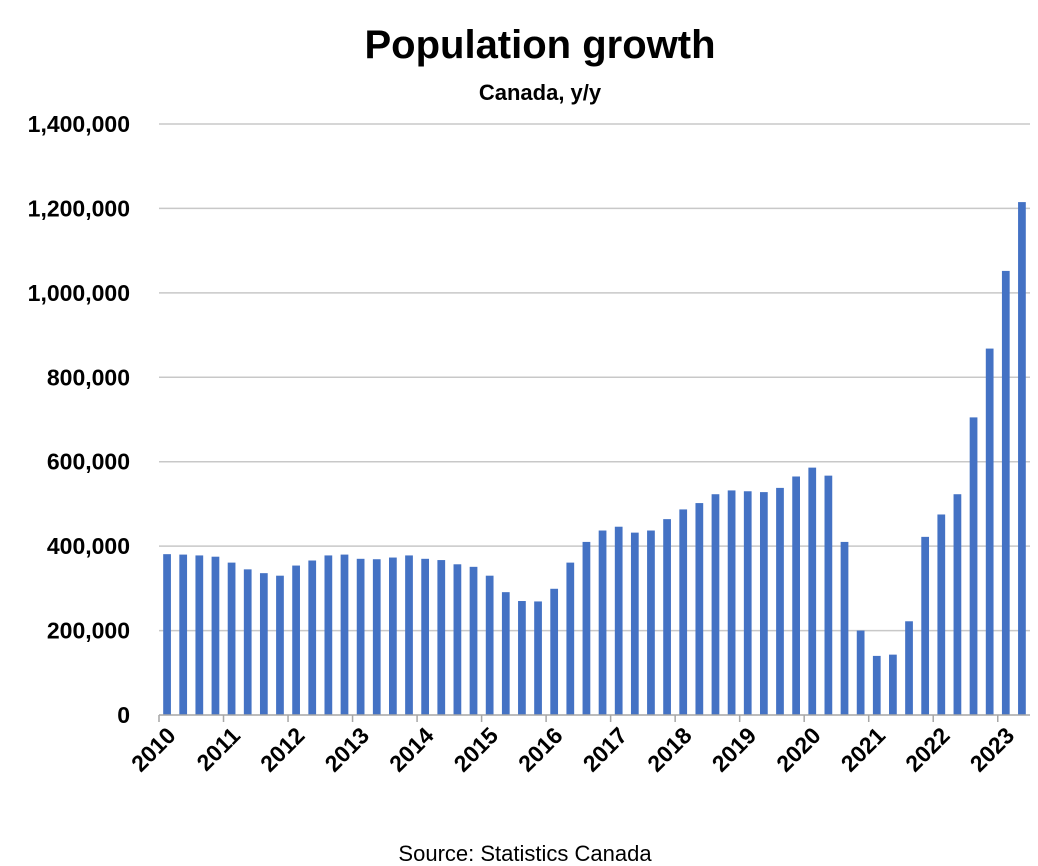 Image resolution: width=1038 pixels, height=866 pixels. What do you see at coordinates (282, 749) in the screenshot?
I see `x-tick-label: 2012` at bounding box center [282, 749].